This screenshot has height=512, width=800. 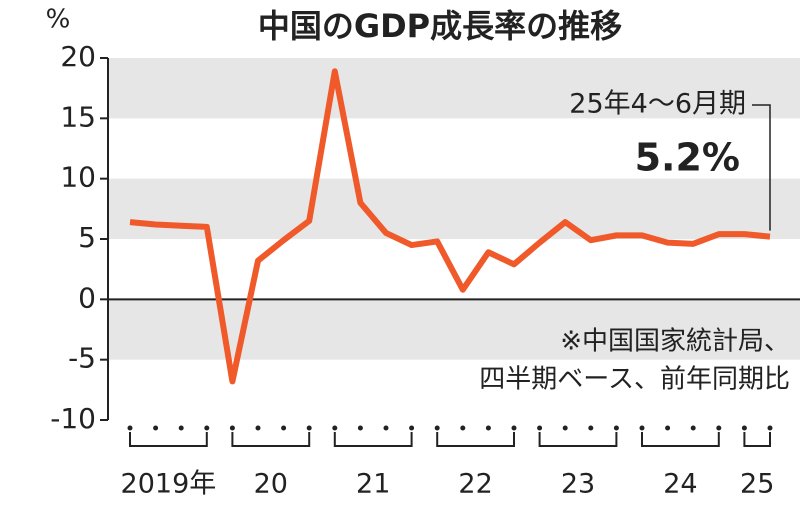 I want to click on x-tick-label: 24, so click(x=680, y=484).